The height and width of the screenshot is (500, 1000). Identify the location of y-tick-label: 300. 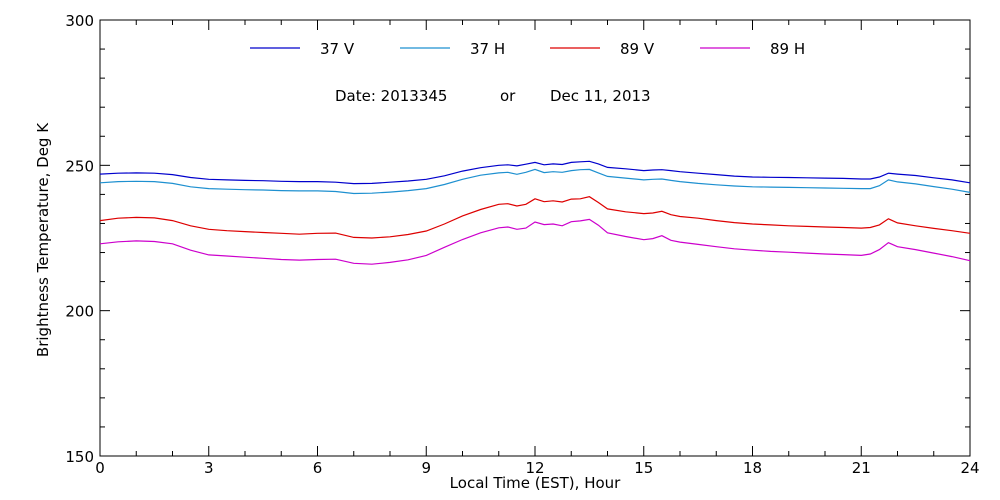
(79, 21).